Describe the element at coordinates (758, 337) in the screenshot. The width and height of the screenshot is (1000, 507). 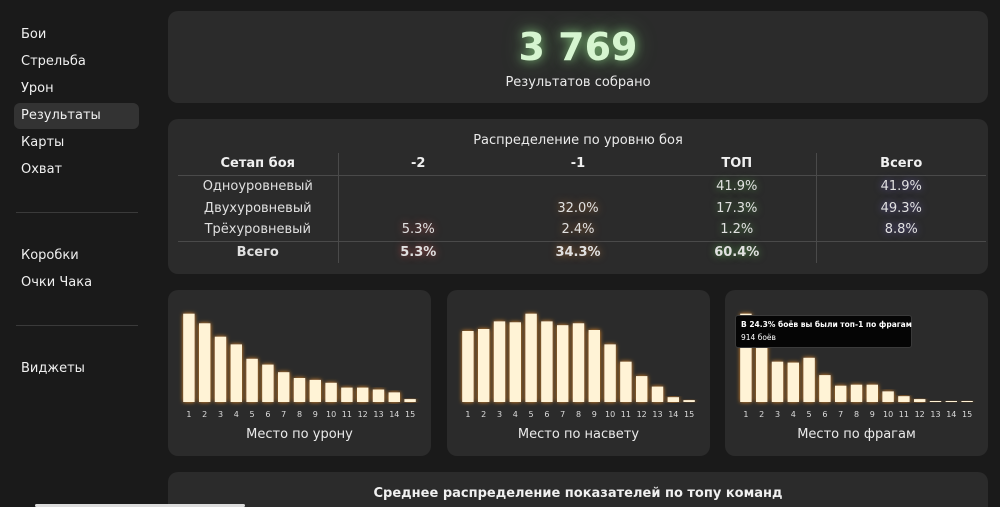
I see `tooltip-count: 914 боёв` at that location.